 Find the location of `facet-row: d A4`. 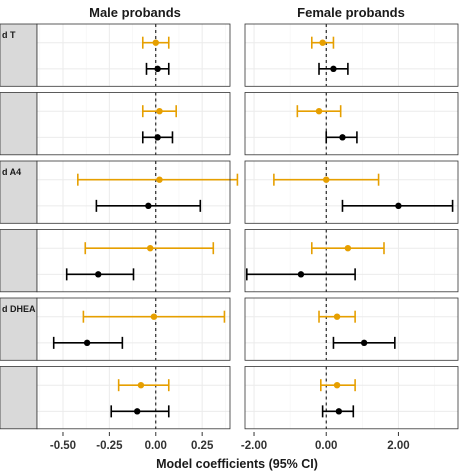

facet-row: d A4 is located at coordinates (229, 192).